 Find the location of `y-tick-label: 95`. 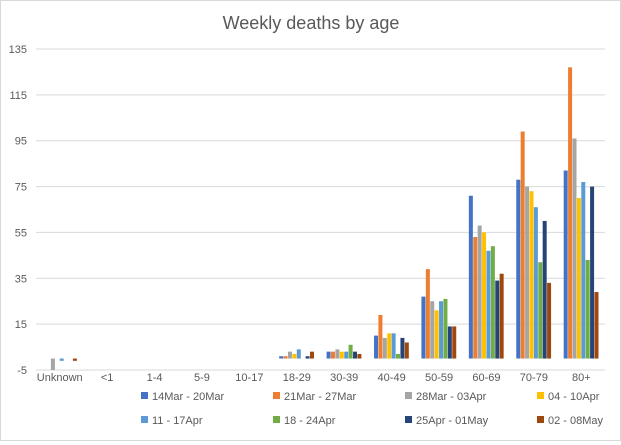

y-tick-label: 95 is located at coordinates (21, 142).